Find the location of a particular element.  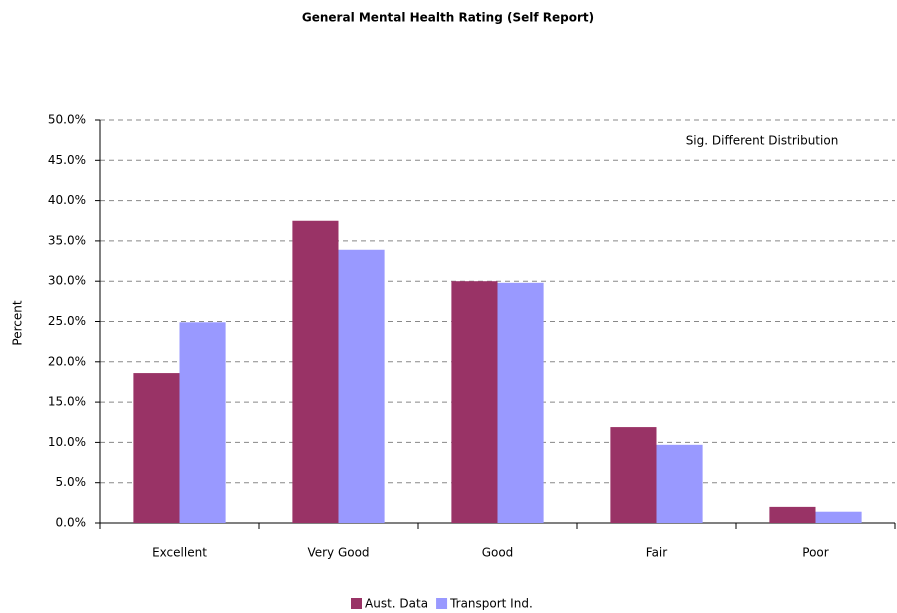

x-tick-label: Poor is located at coordinates (815, 553).